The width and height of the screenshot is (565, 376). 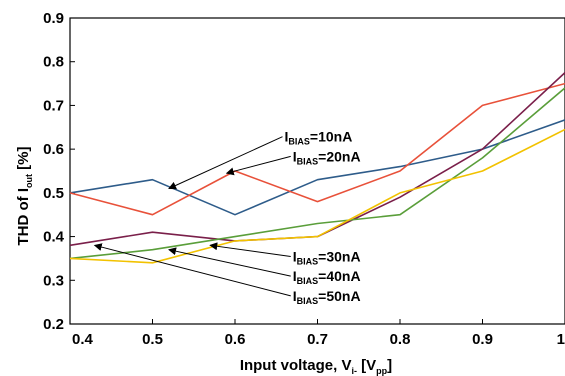 I want to click on y-tick-label: 0.7, so click(x=53, y=105).